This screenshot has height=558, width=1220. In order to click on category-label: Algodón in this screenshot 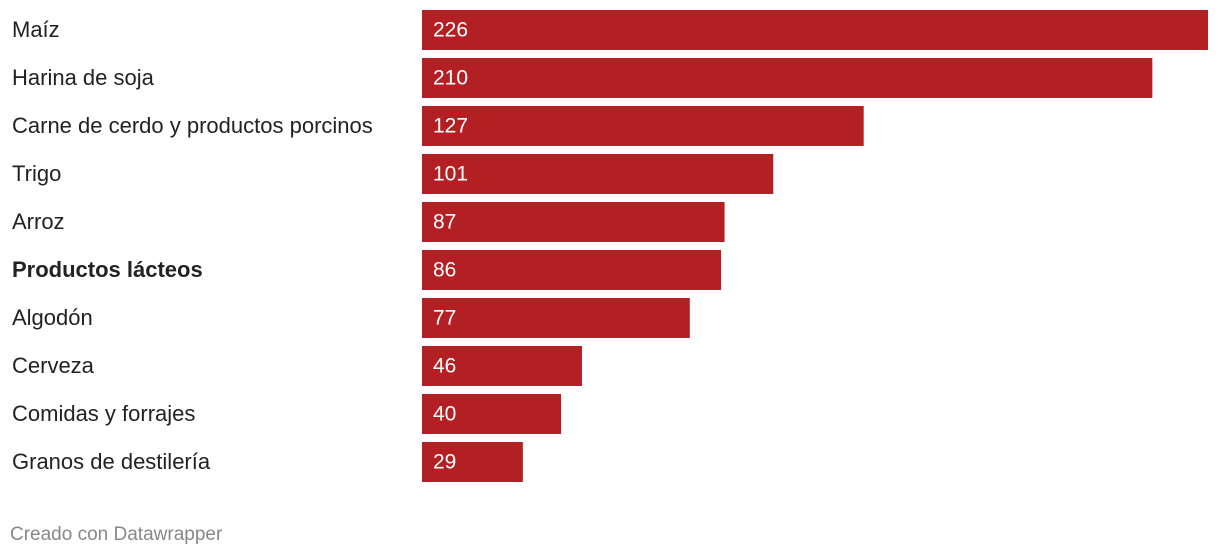, I will do `click(52, 317)`.